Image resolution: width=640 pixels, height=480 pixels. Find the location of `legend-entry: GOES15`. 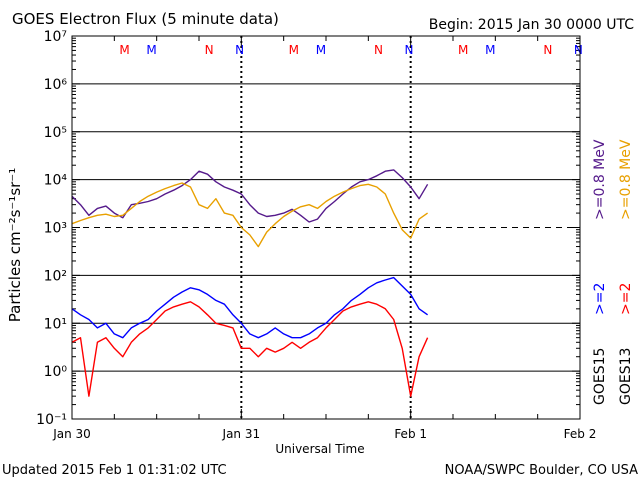

legend-entry: GOES15 is located at coordinates (600, 376).